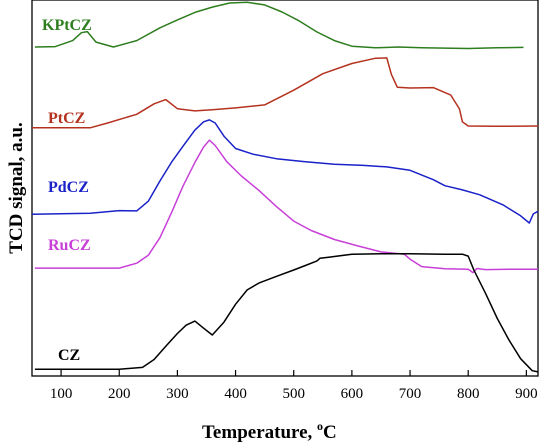 The width and height of the screenshot is (550, 445). I want to click on x-axis-title-degree: o, so click(320, 426).